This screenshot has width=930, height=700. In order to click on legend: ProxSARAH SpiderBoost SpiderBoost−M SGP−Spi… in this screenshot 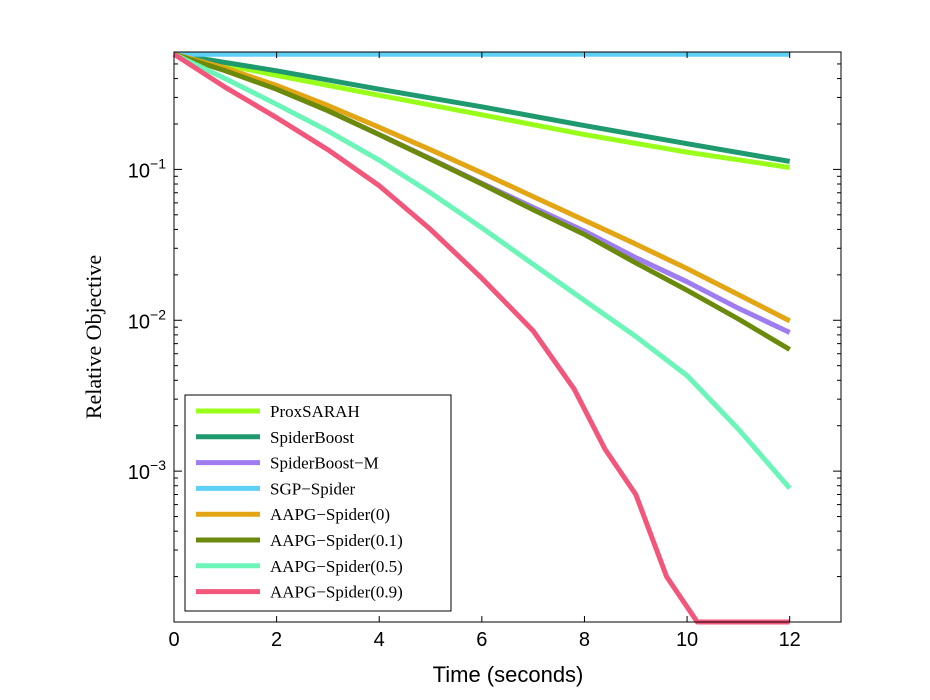, I will do `click(318, 503)`.